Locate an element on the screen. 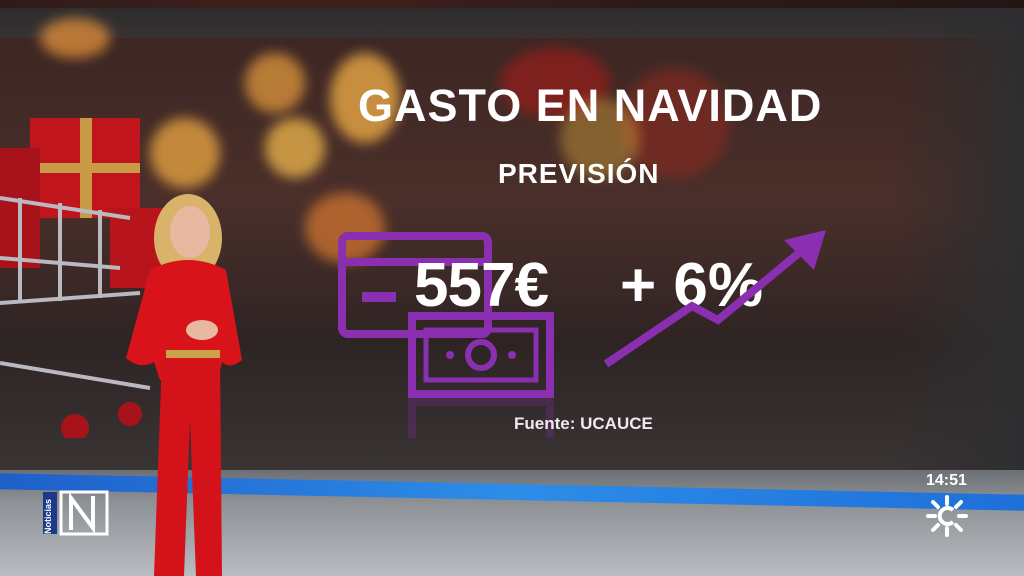 The width and height of the screenshot is (1024, 576). clock-time: 14:51 is located at coordinates (946, 480).